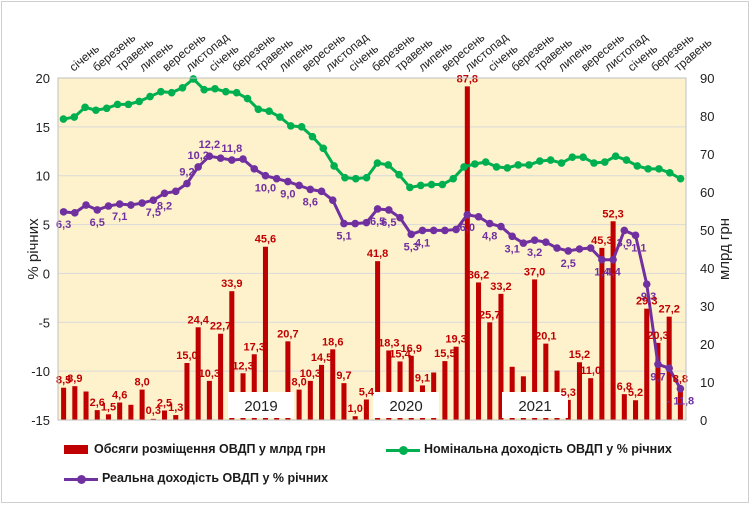 This screenshot has width=752, height=506. I want to click on bar-data-label: 12,3, so click(242, 366).